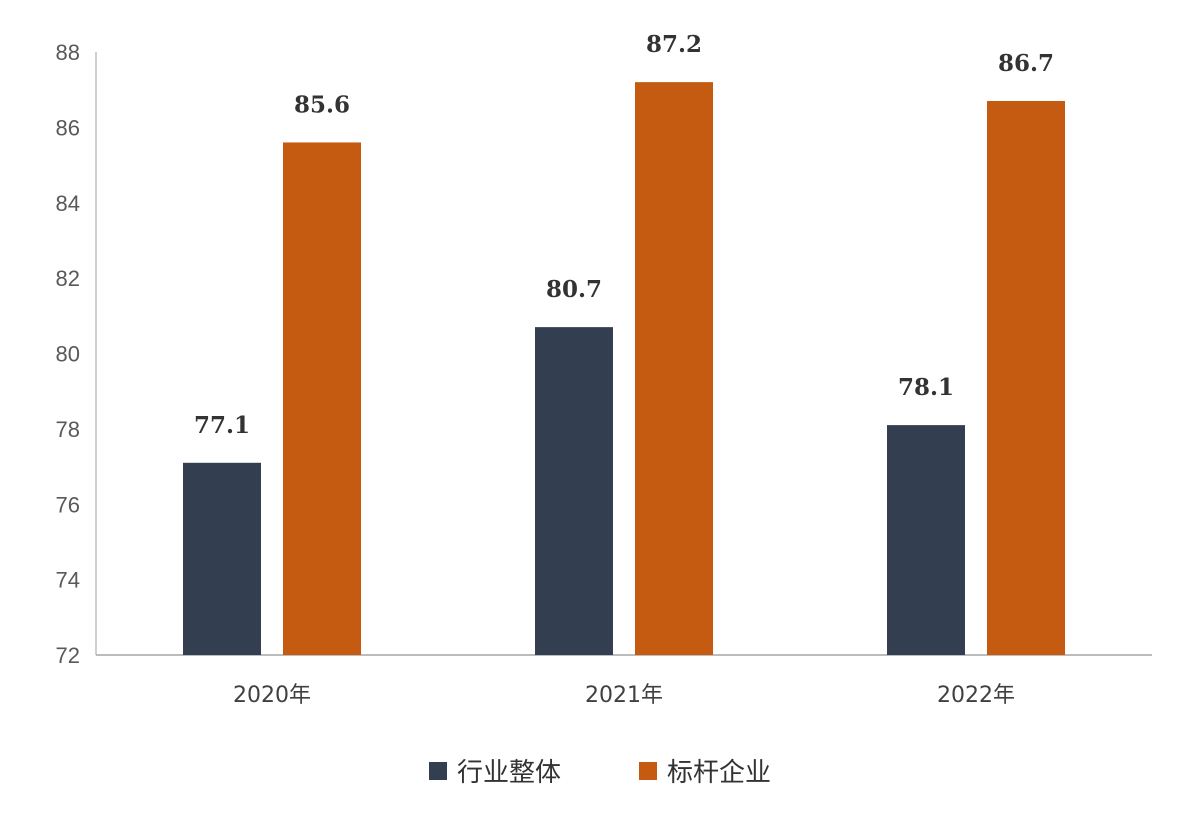 The height and width of the screenshot is (830, 1200). Describe the element at coordinates (68, 354) in the screenshot. I see `y-tick-label: 80` at that location.